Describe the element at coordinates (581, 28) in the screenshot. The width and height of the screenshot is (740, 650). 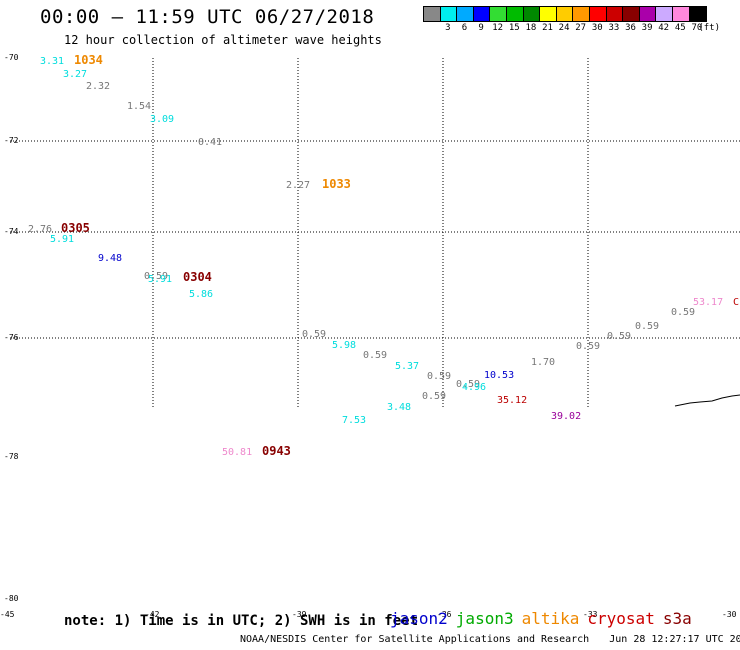
I see `legend-label: 27` at that location.